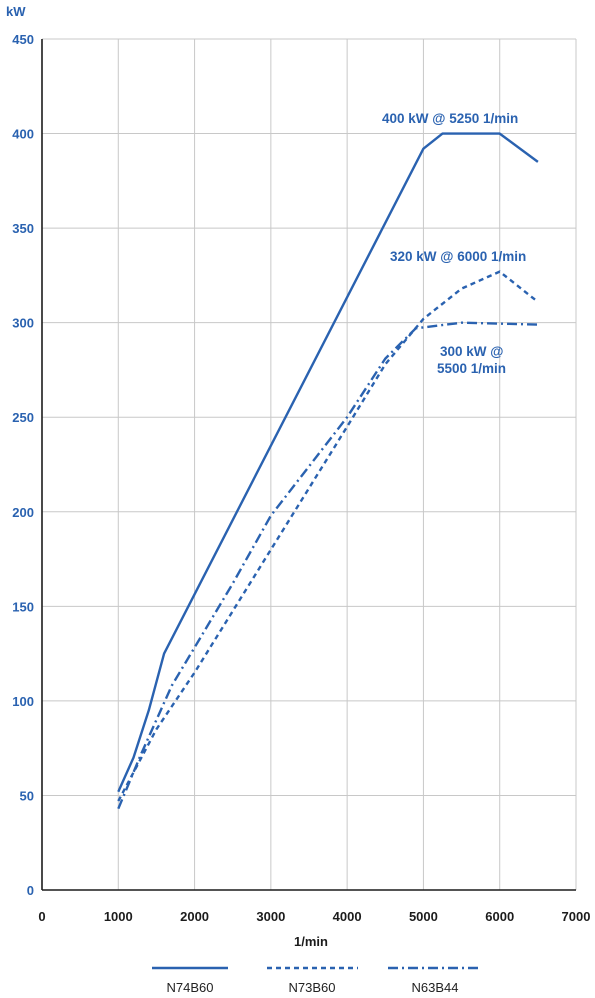 Image resolution: width=595 pixels, height=998 pixels. I want to click on y-tick-label: 250, so click(23, 417).